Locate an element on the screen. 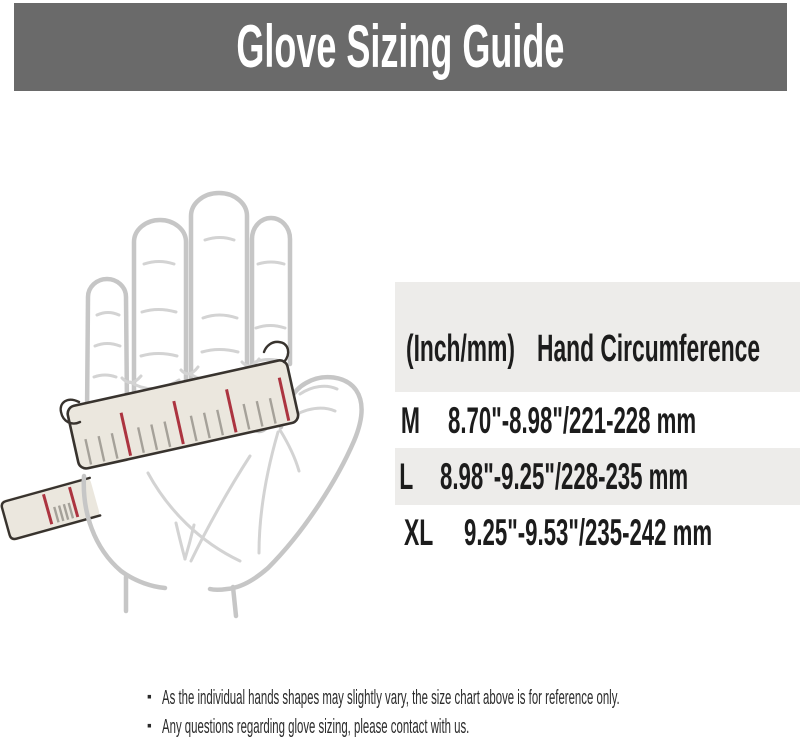 The image size is (800, 742). size-label: XL is located at coordinates (418, 532).